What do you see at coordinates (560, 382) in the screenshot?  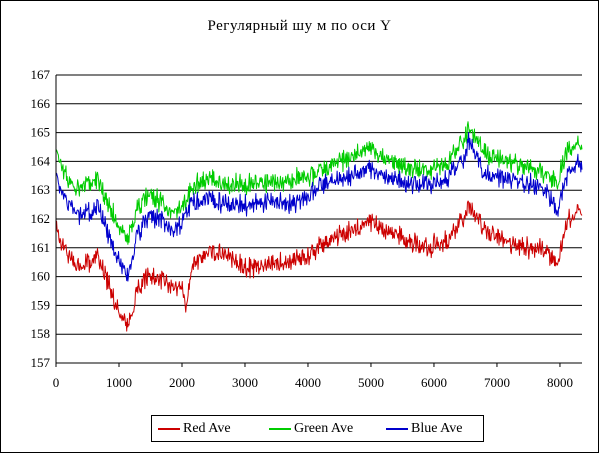 I see `x-tick-label: 8000` at bounding box center [560, 382].